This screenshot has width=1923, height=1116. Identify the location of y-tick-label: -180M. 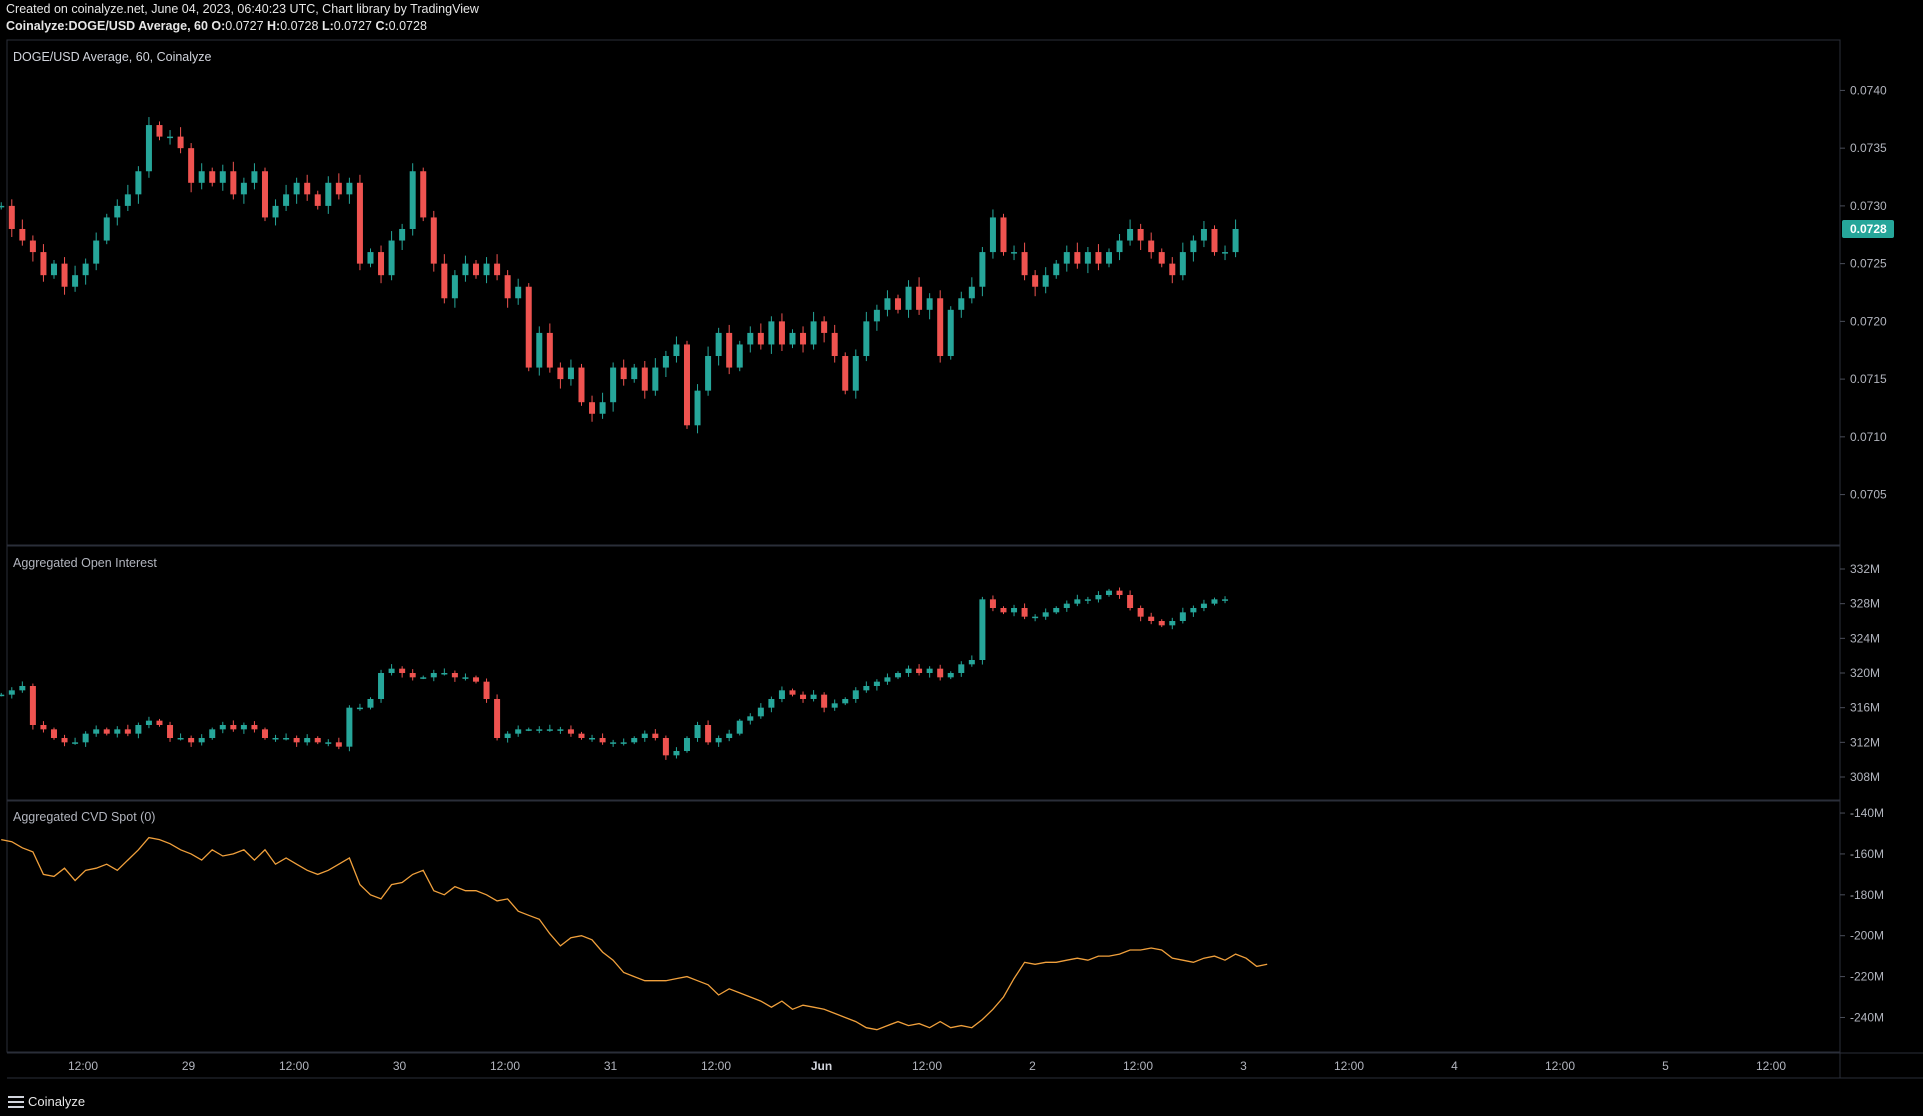
(1867, 895).